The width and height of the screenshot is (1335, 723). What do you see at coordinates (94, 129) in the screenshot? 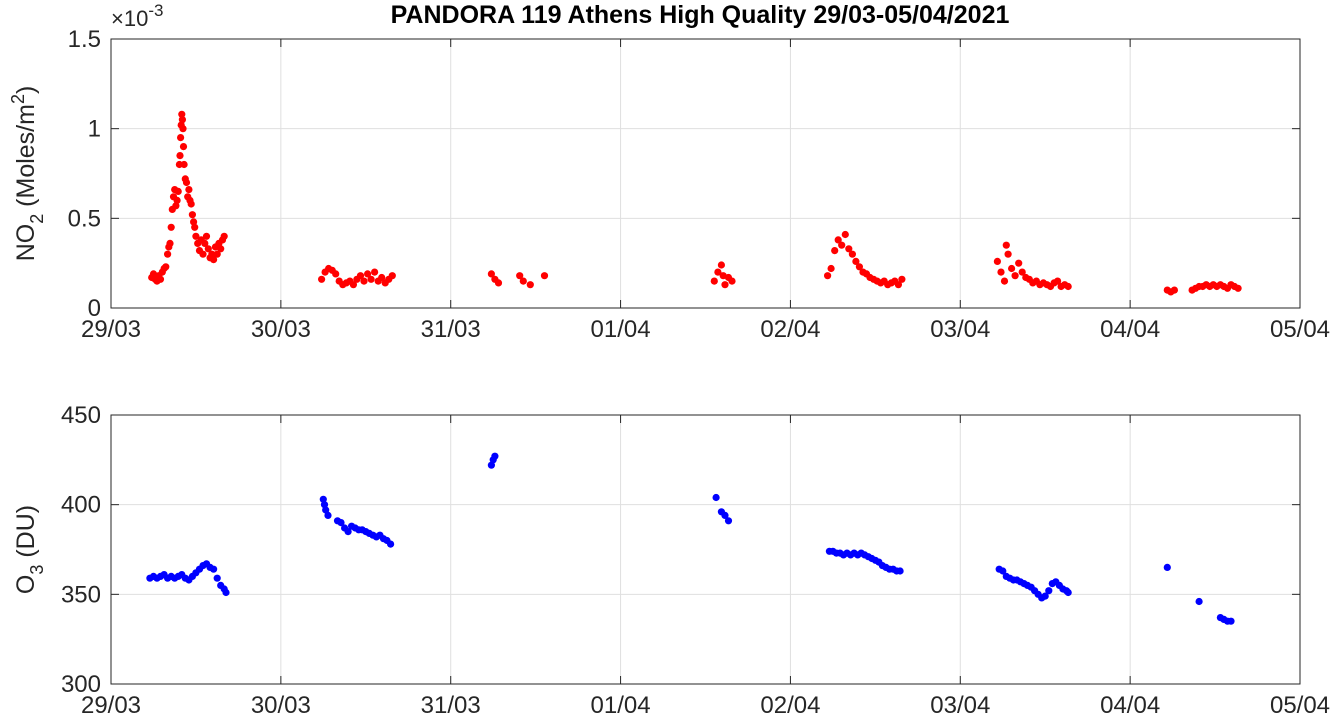
I see `no2-ytick-label: 1` at bounding box center [94, 129].